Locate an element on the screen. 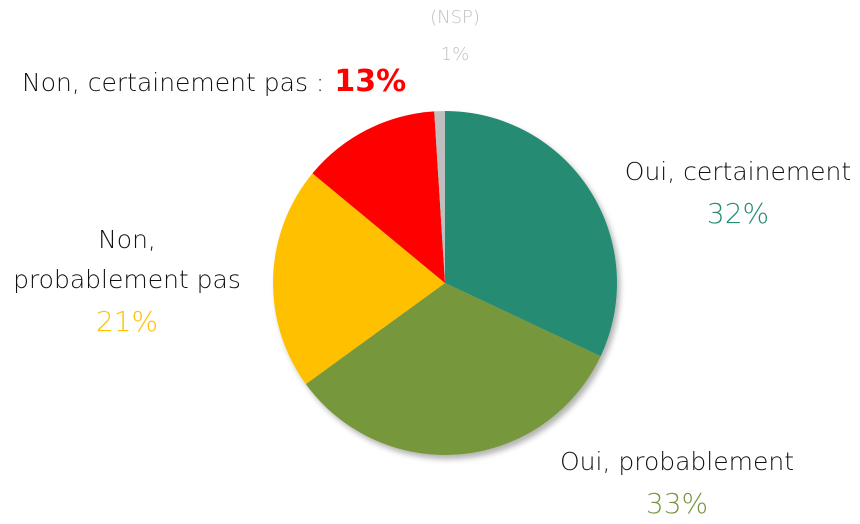 The height and width of the screenshot is (524, 860). slice-value-label: 21% is located at coordinates (127, 321).